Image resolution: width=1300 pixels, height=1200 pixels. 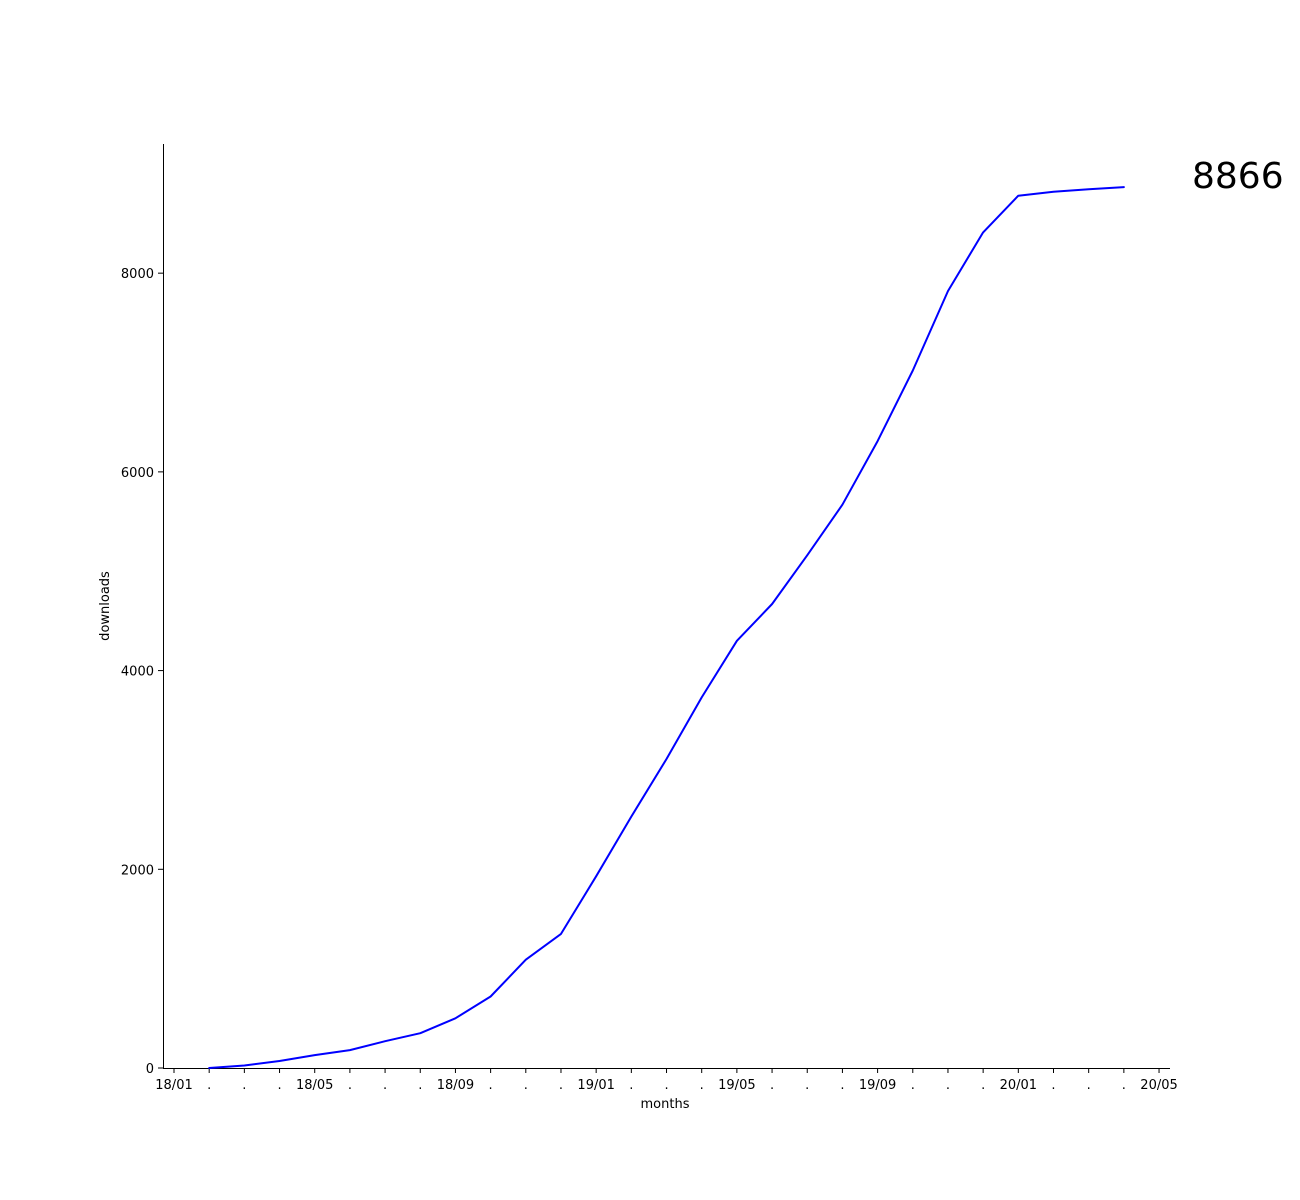 What do you see at coordinates (150, 1069) in the screenshot?
I see `y-tick-label: 0` at bounding box center [150, 1069].